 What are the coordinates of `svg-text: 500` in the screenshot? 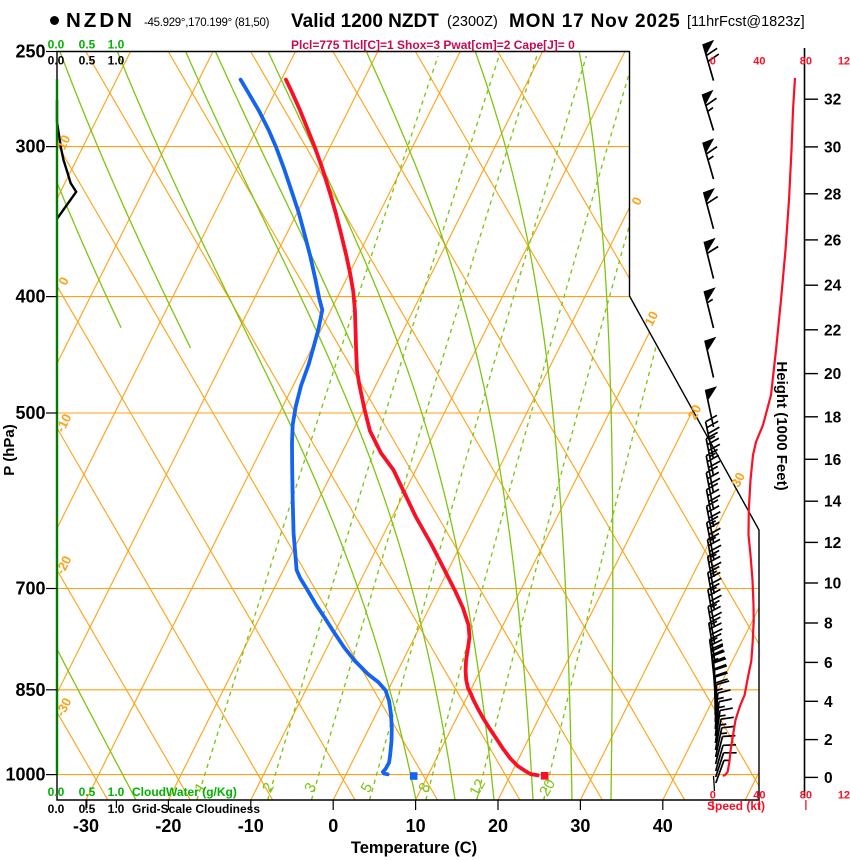 It's located at (30, 413).